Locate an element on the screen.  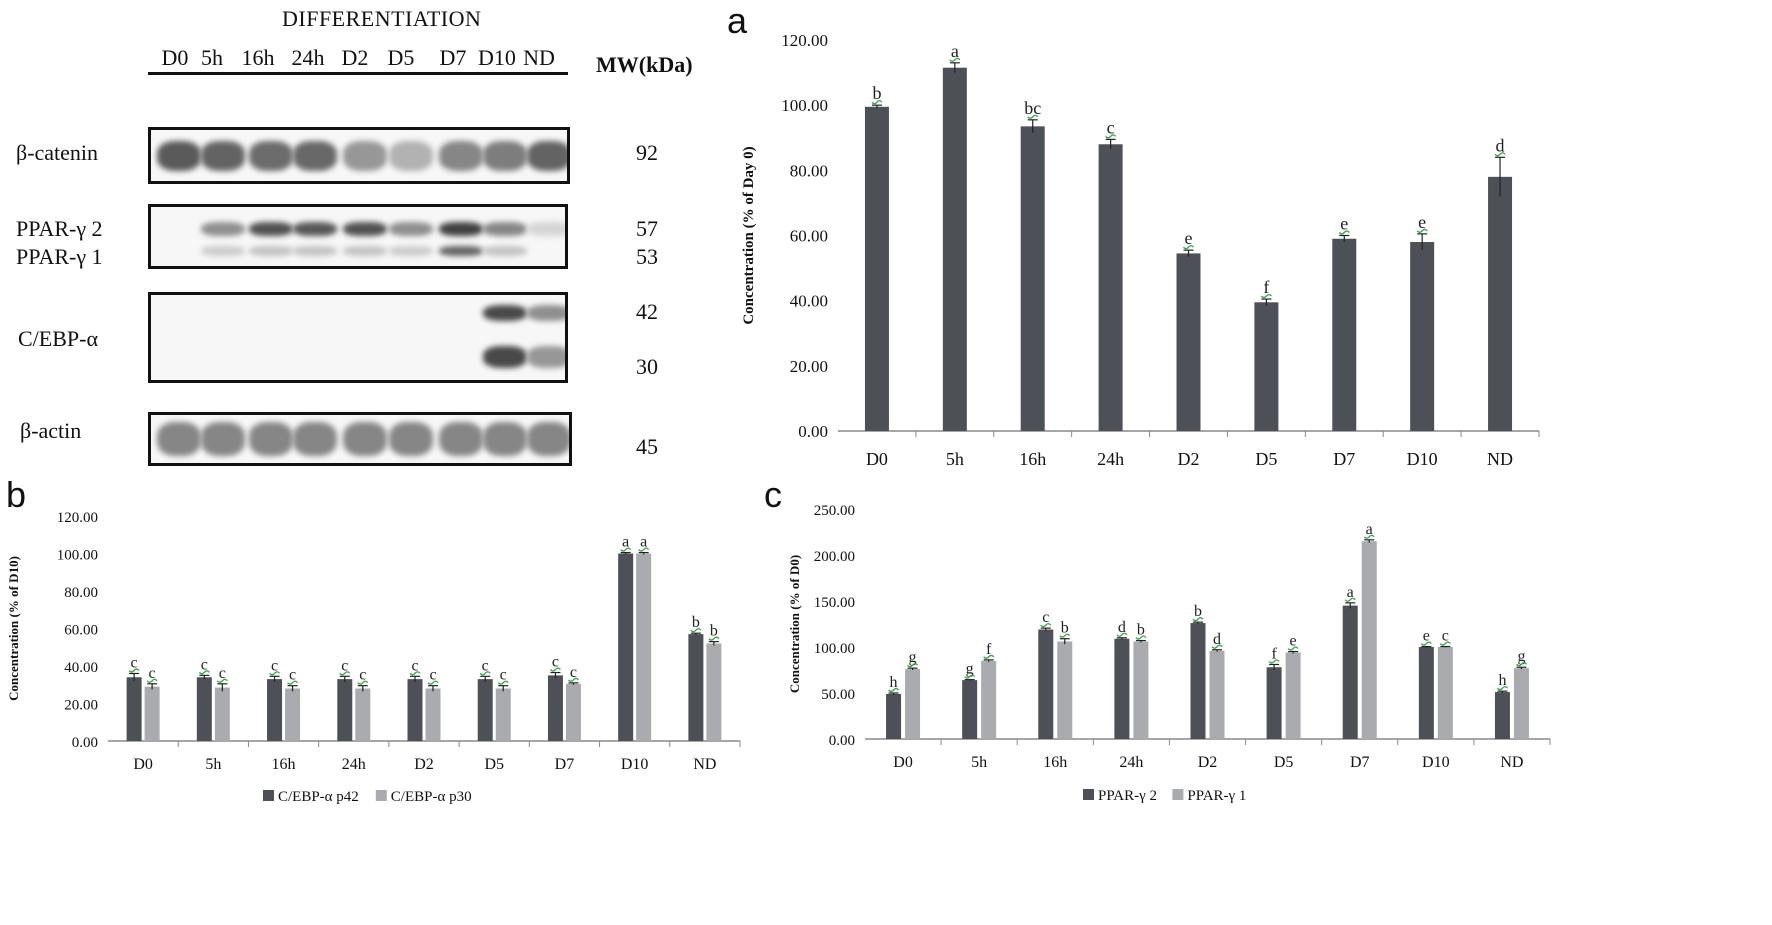
lane-label: D2 is located at coordinates (355, 57).